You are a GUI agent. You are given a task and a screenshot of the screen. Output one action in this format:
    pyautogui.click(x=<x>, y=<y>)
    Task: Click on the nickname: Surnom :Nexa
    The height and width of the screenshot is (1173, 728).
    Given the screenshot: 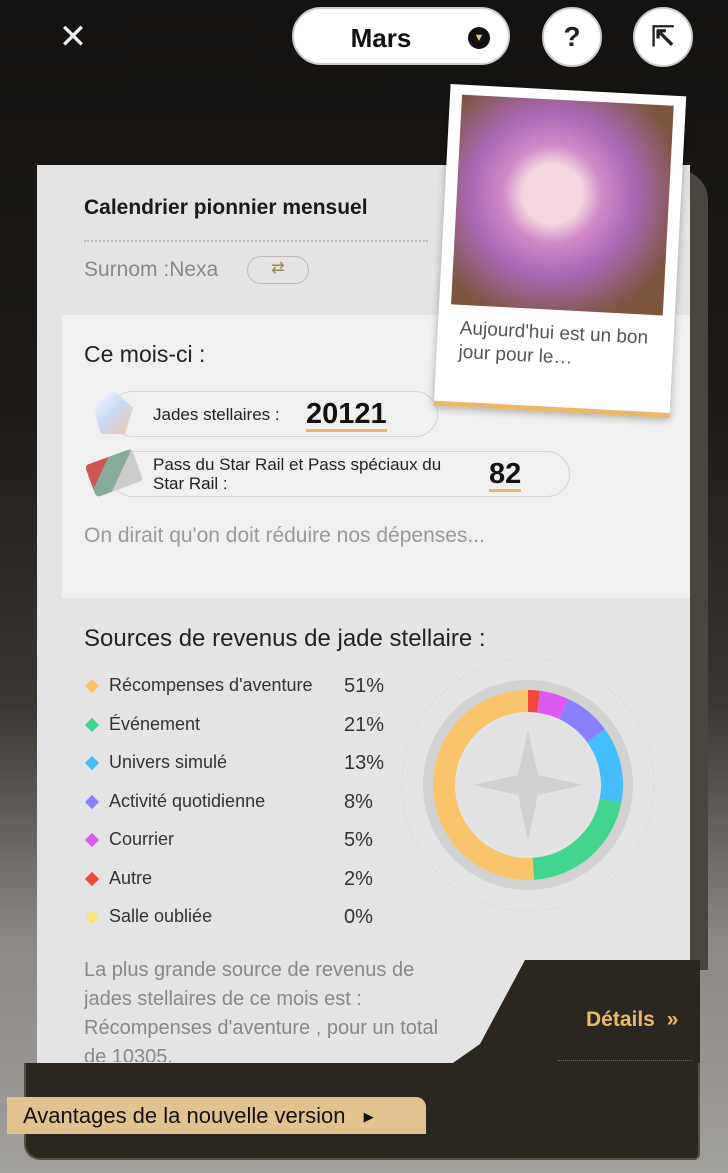 What is the action you would take?
    pyautogui.click(x=151, y=269)
    